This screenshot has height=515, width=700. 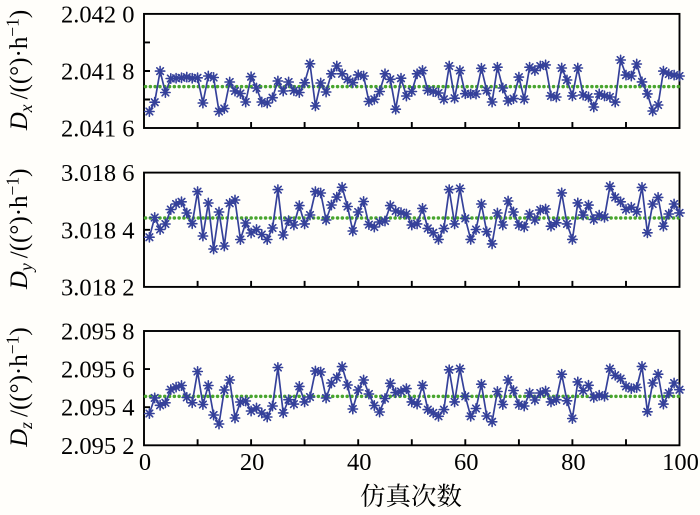 I want to click on svg-text: 20, so click(x=252, y=462).